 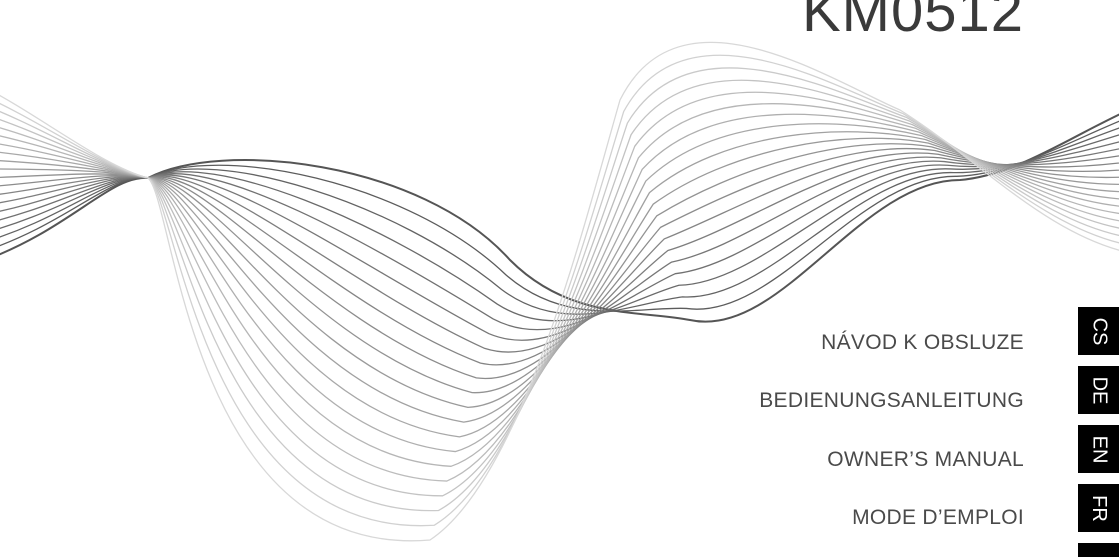 I want to click on tab-de: DE, so click(x=1098, y=390).